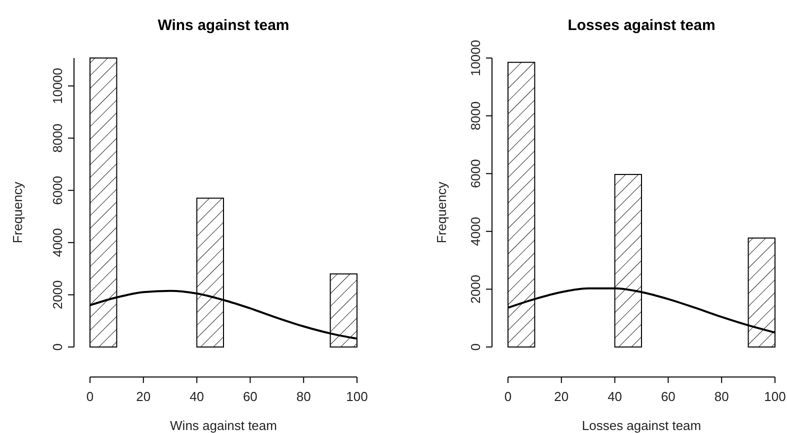  I want to click on chart-title: Wins against team, so click(224, 25).